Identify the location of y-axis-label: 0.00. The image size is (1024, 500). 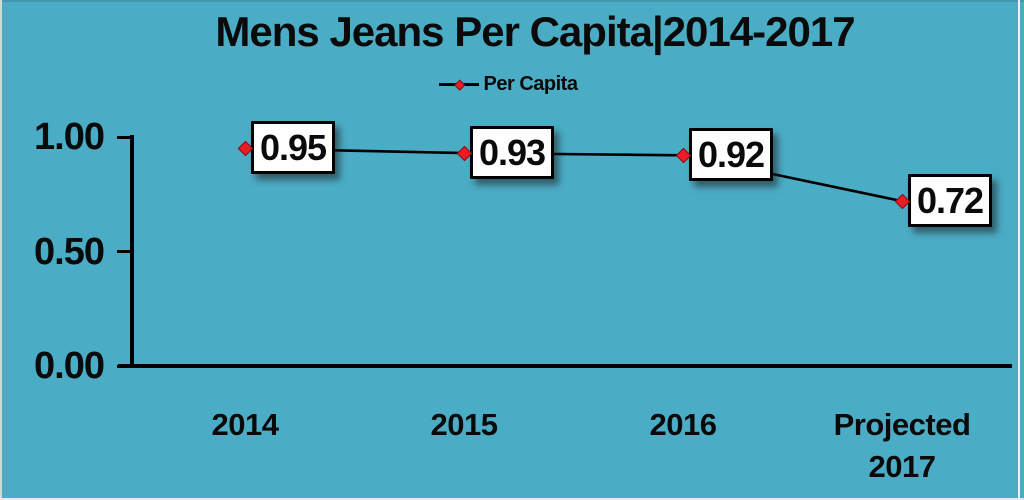
(69, 366).